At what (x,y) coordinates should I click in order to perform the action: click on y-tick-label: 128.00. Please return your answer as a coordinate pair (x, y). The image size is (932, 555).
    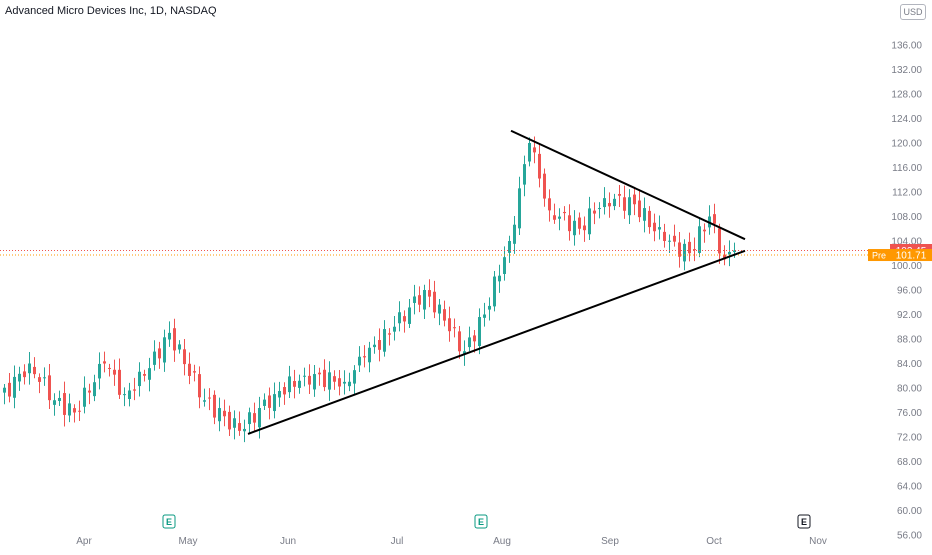
    Looking at the image, I should click on (906, 95).